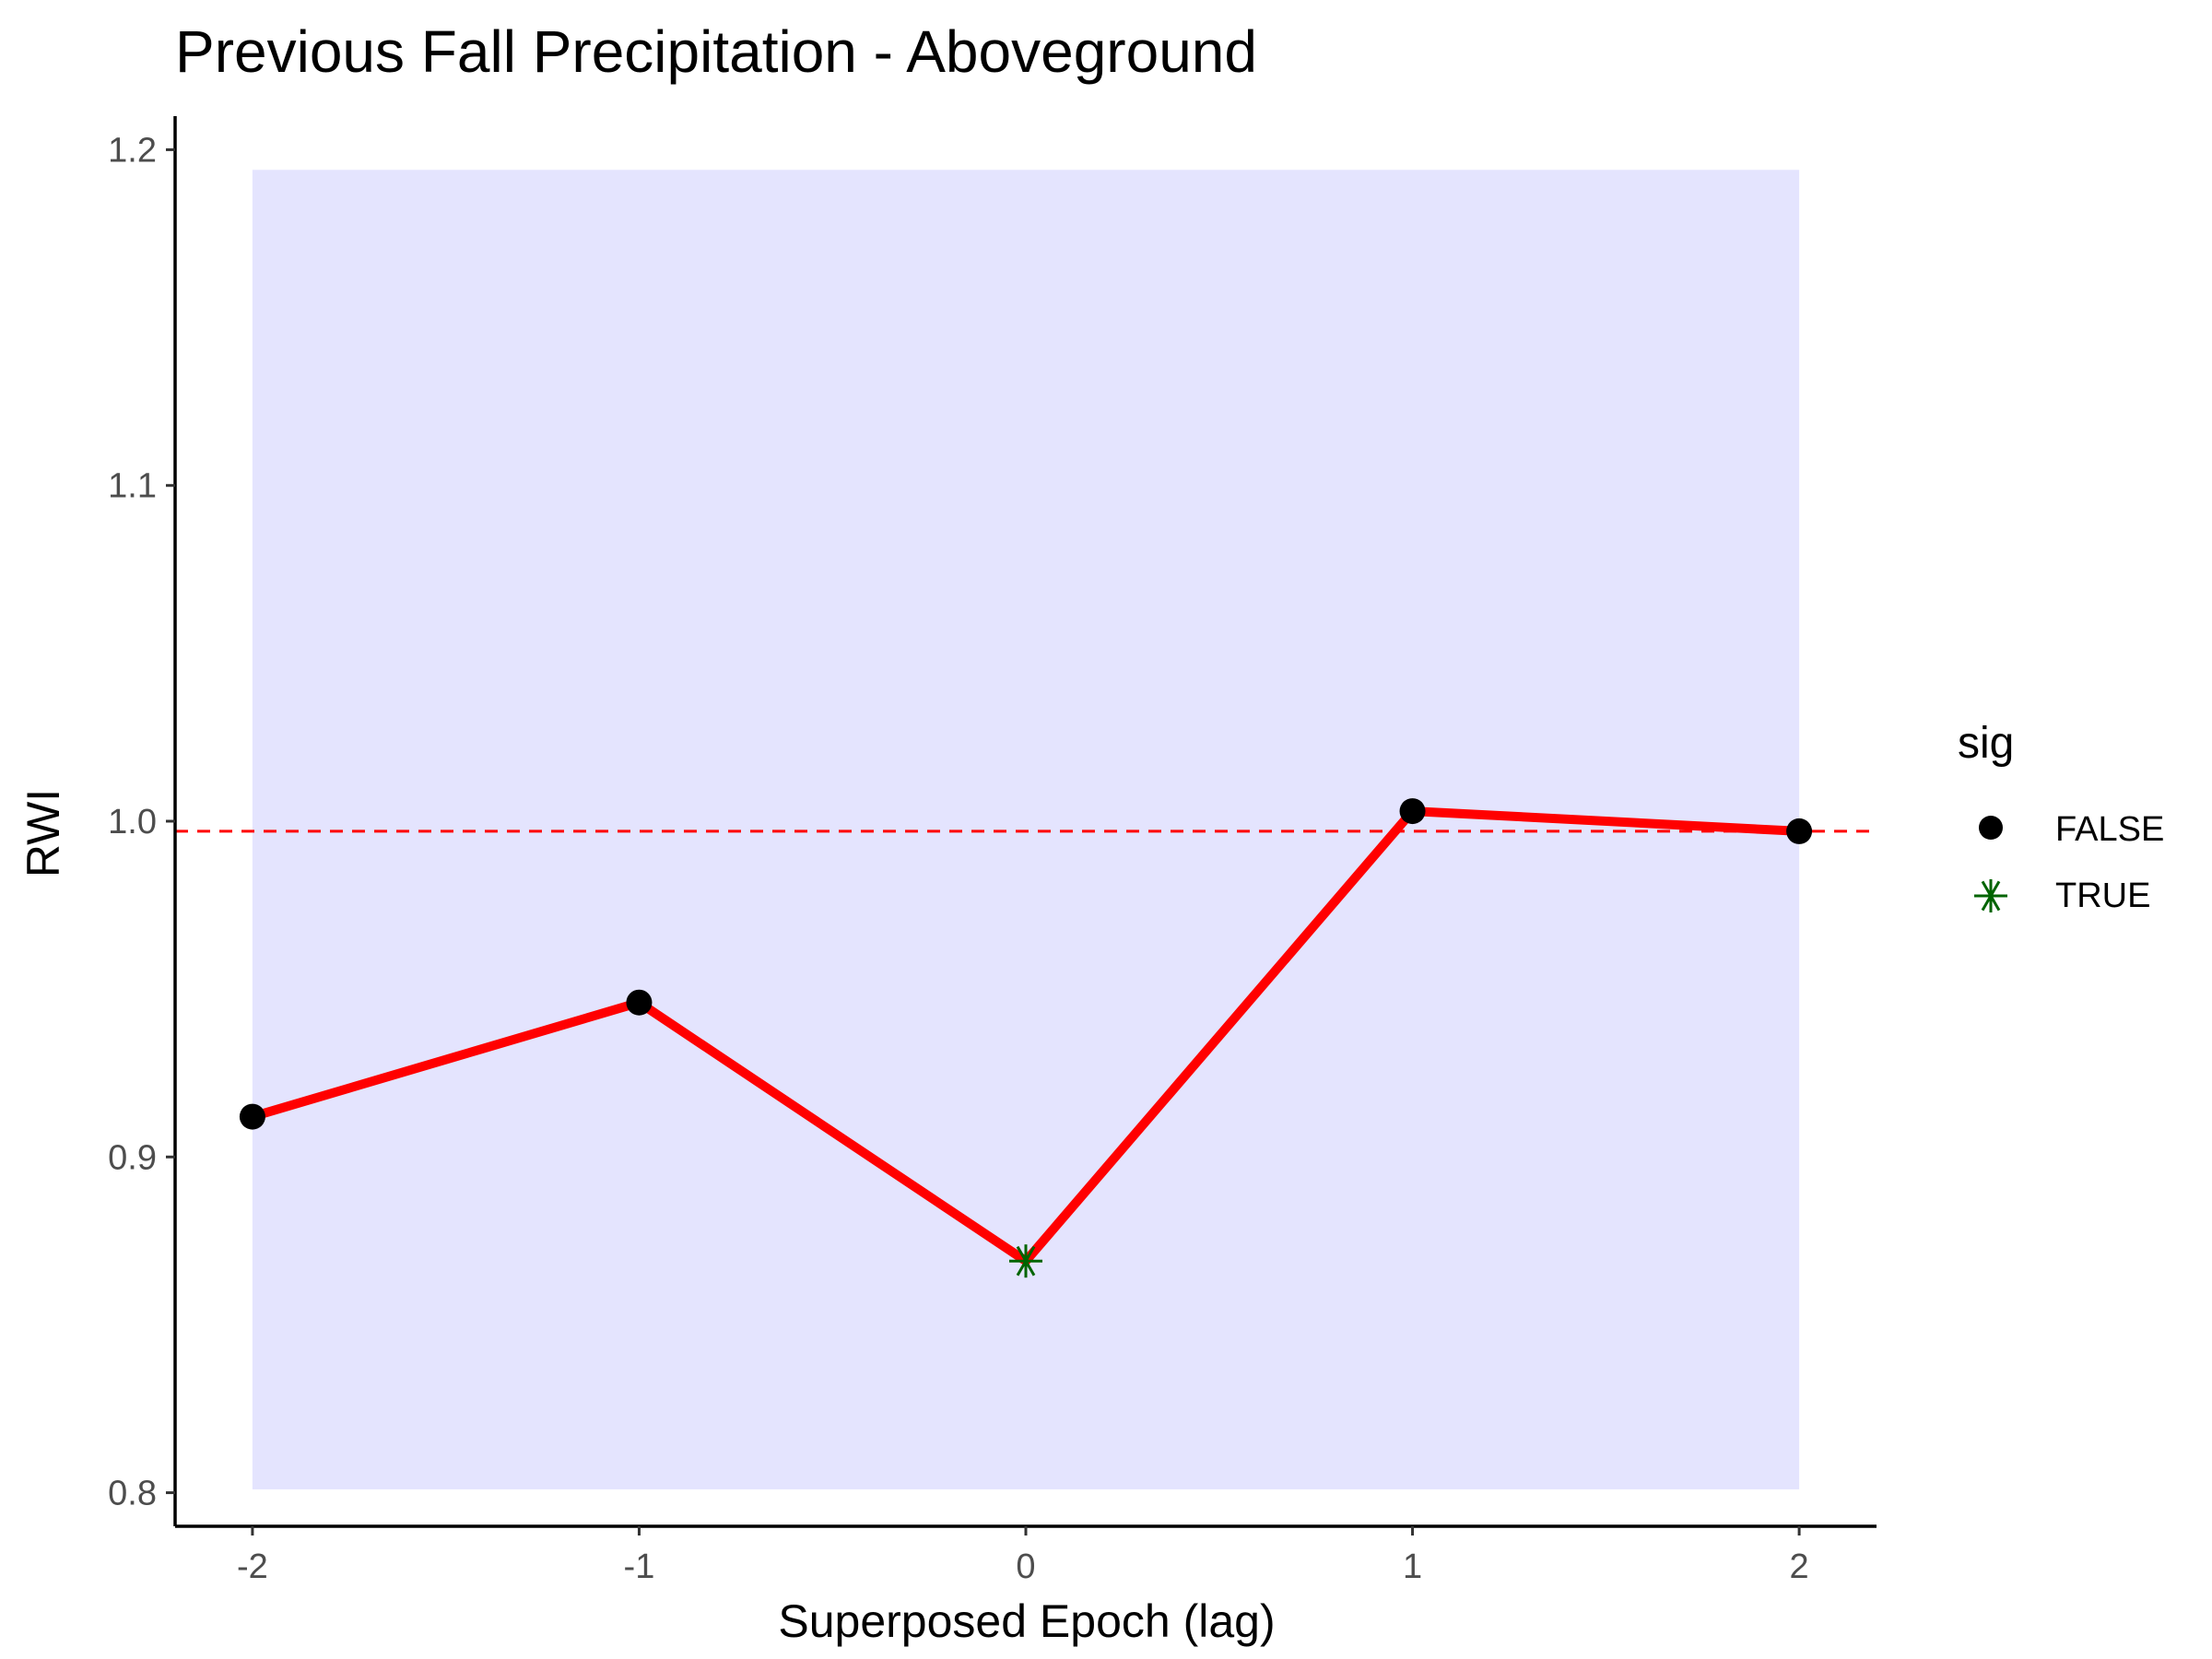 Image resolution: width=2212 pixels, height=1659 pixels. What do you see at coordinates (2102, 896) in the screenshot?
I see `legend-label-true: TRUE` at bounding box center [2102, 896].